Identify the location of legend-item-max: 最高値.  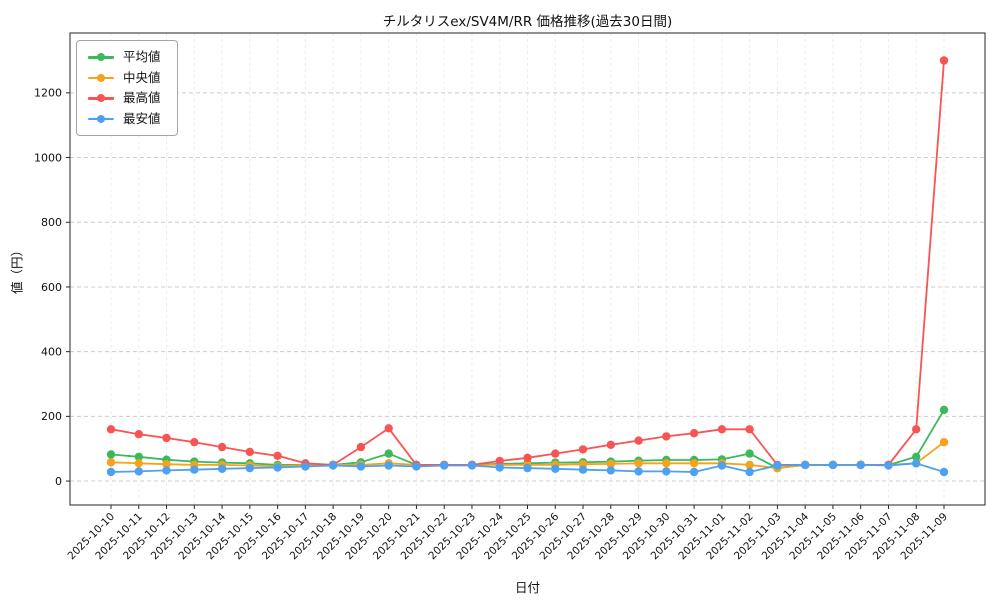
(124, 97).